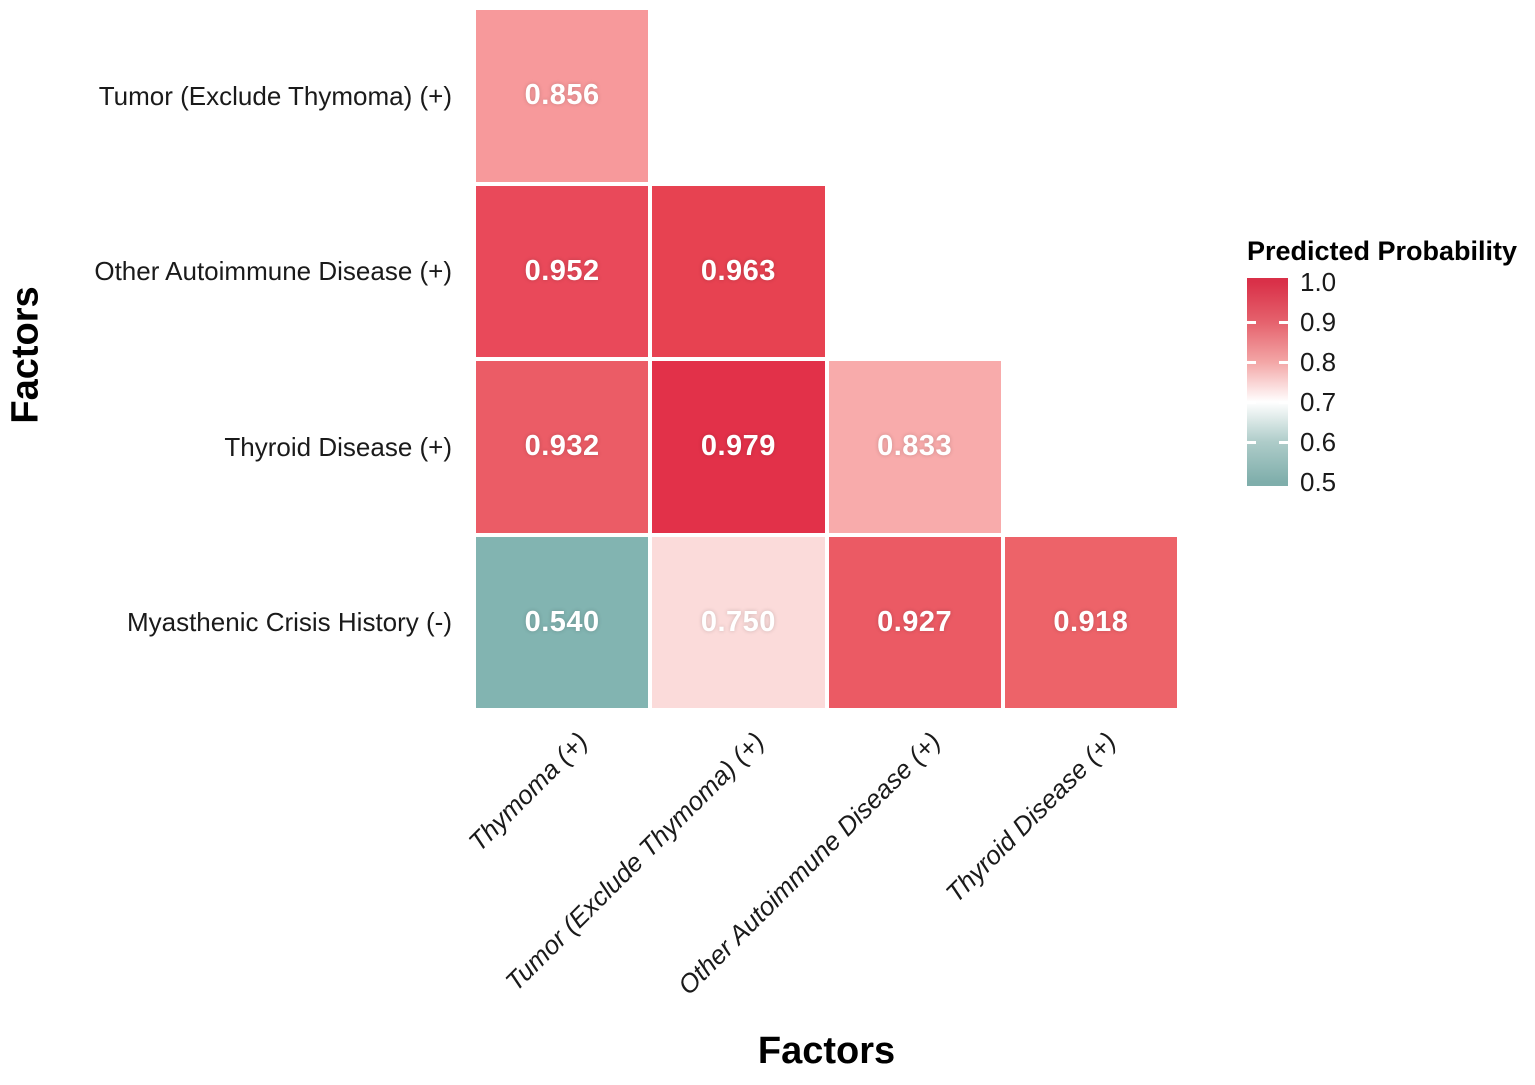  I want to click on heatmap-cell: 0.927, so click(914, 622).